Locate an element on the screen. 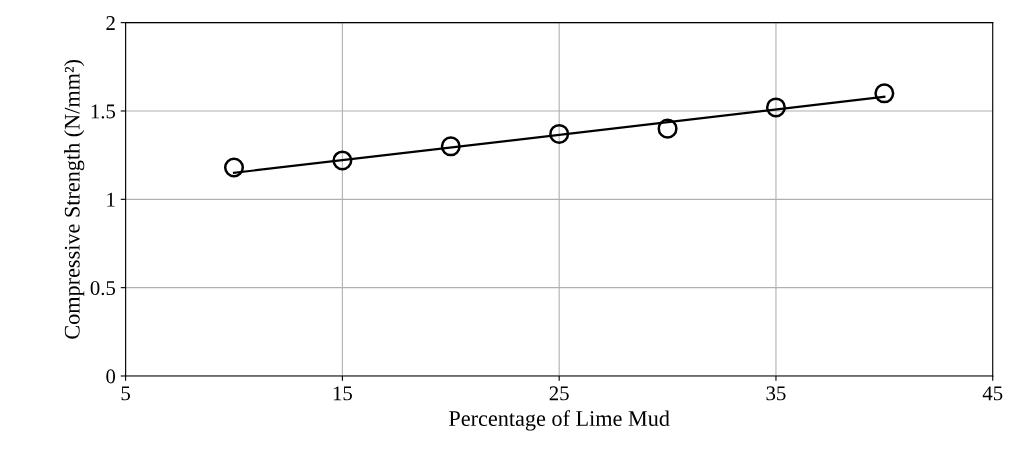  x-axis-title: Percentage of Lime Mud is located at coordinates (559, 420).